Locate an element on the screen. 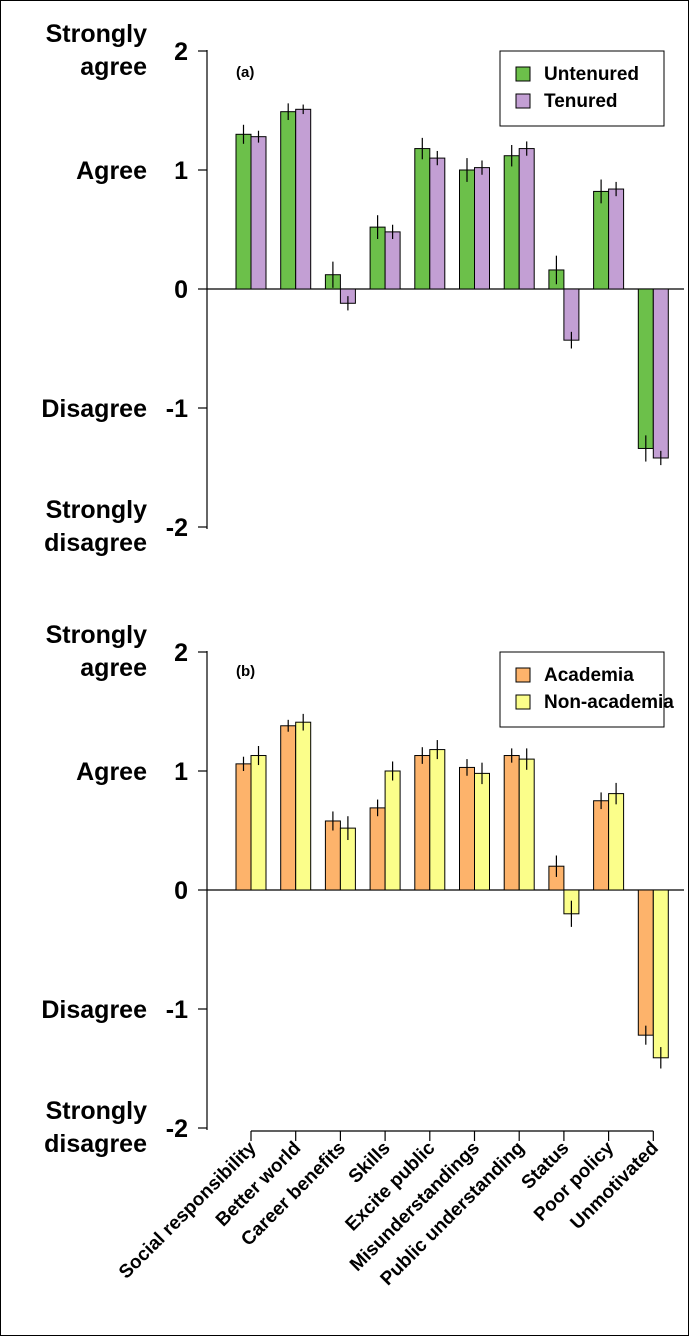  legend: Untenured Tenured is located at coordinates (582, 88).